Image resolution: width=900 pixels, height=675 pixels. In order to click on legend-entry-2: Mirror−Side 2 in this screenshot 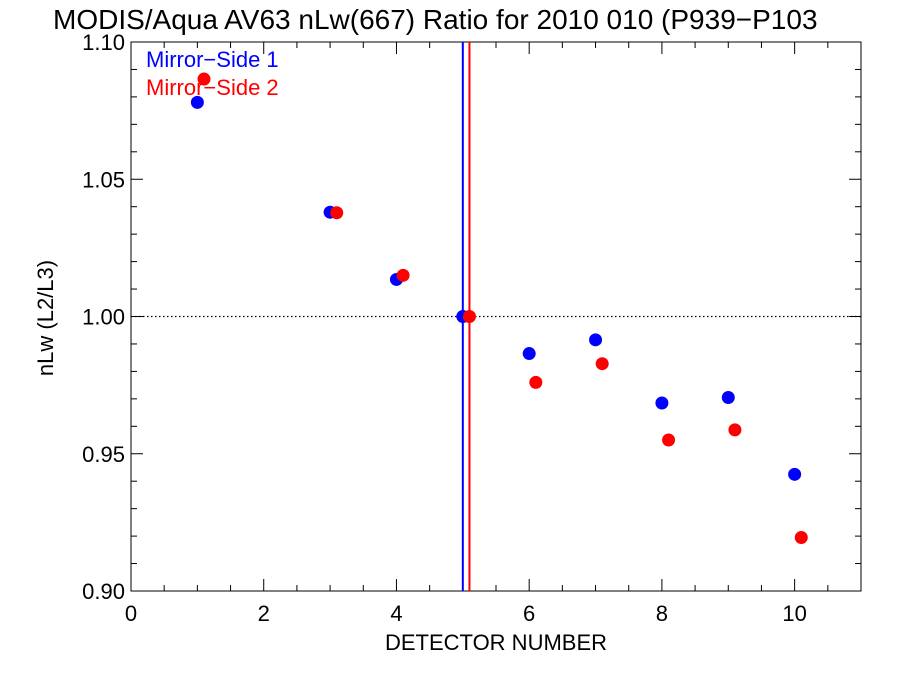, I will do `click(212, 87)`.